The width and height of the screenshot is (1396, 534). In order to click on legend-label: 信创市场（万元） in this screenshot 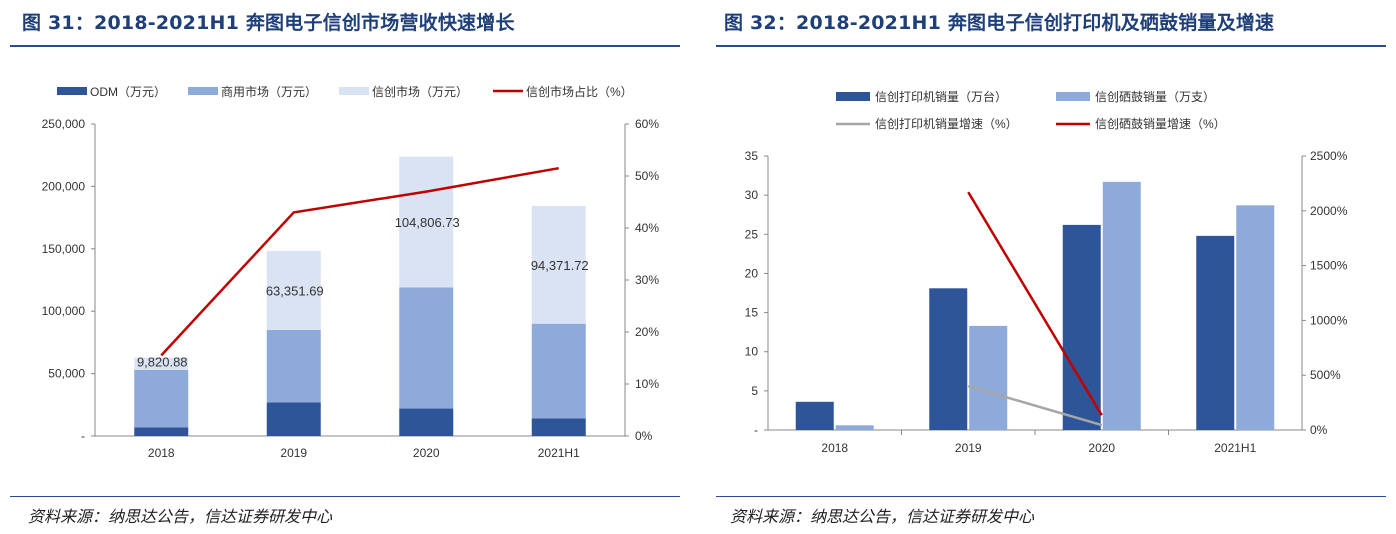, I will do `click(420, 91)`.